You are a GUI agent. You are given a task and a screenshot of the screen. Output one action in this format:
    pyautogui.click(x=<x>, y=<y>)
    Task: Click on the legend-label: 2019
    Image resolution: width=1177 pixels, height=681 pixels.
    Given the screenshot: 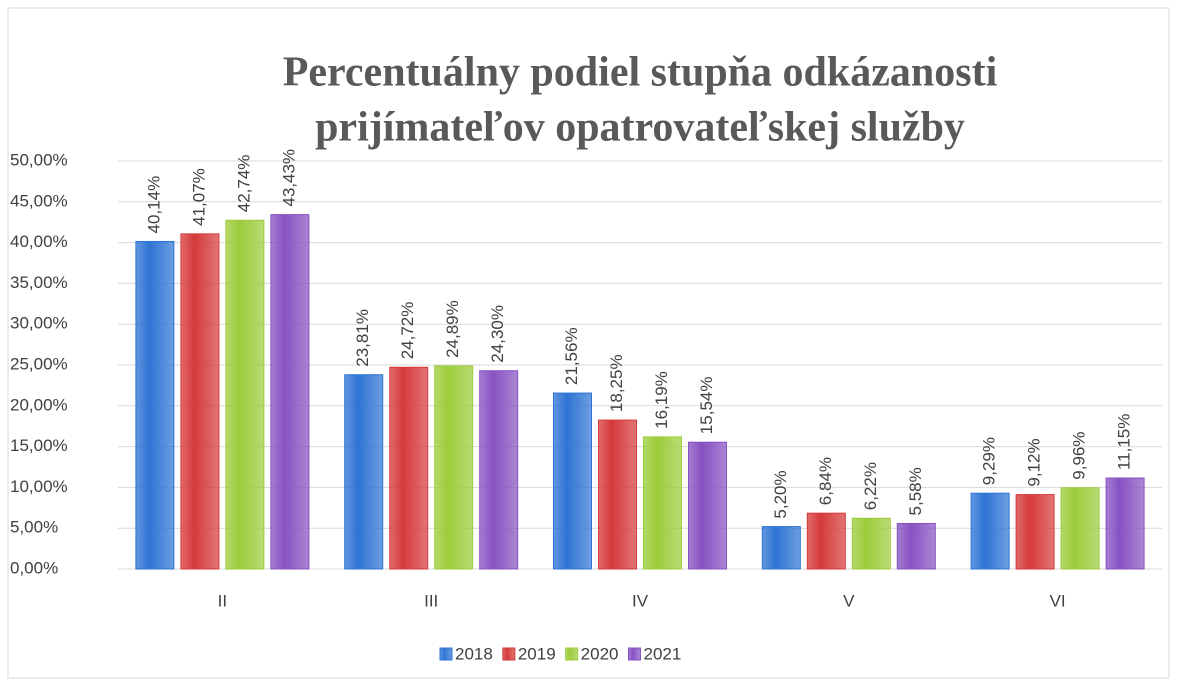 What is the action you would take?
    pyautogui.click(x=537, y=653)
    